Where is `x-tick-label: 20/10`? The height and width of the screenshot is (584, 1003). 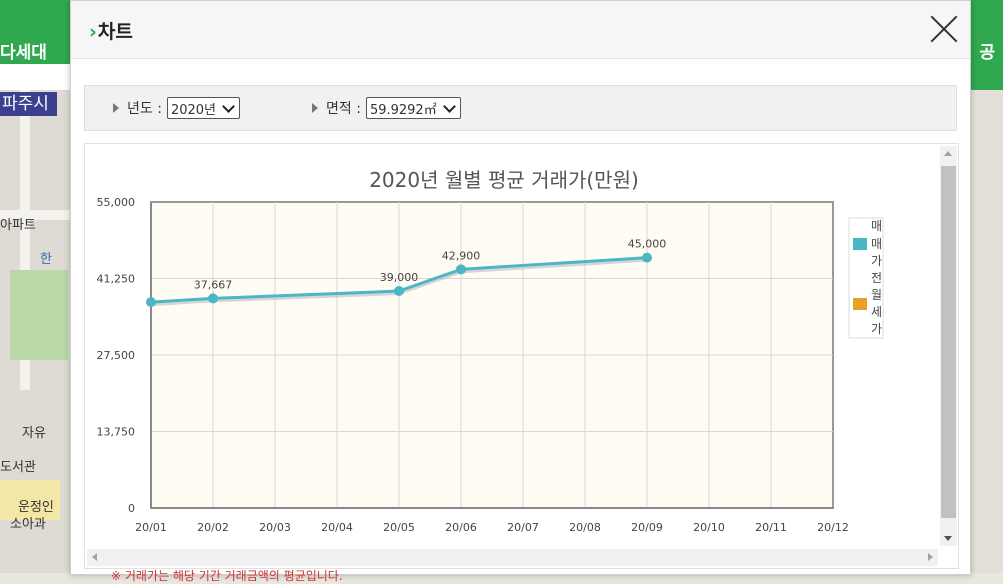 x-tick-label: 20/10 is located at coordinates (709, 527).